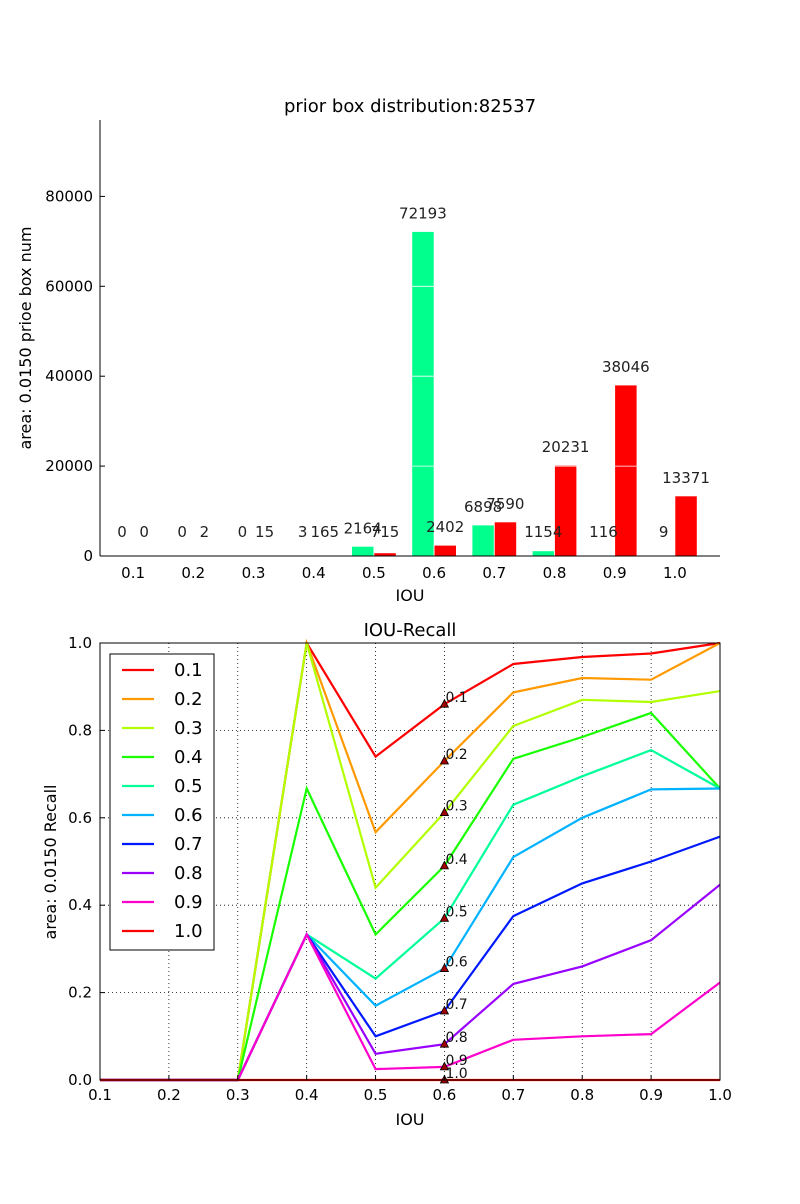  Describe the element at coordinates (423, 394) in the screenshot. I see `bar-0.6-s0` at that location.